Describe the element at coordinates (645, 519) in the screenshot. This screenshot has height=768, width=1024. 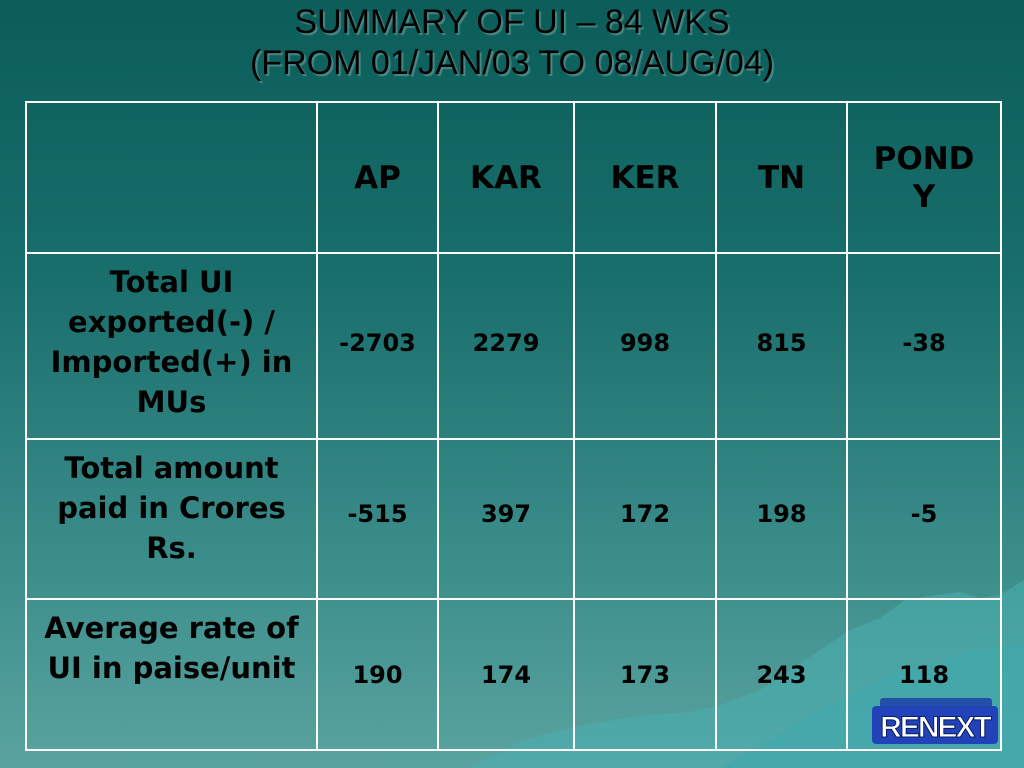
I see `cell-value: 172` at that location.